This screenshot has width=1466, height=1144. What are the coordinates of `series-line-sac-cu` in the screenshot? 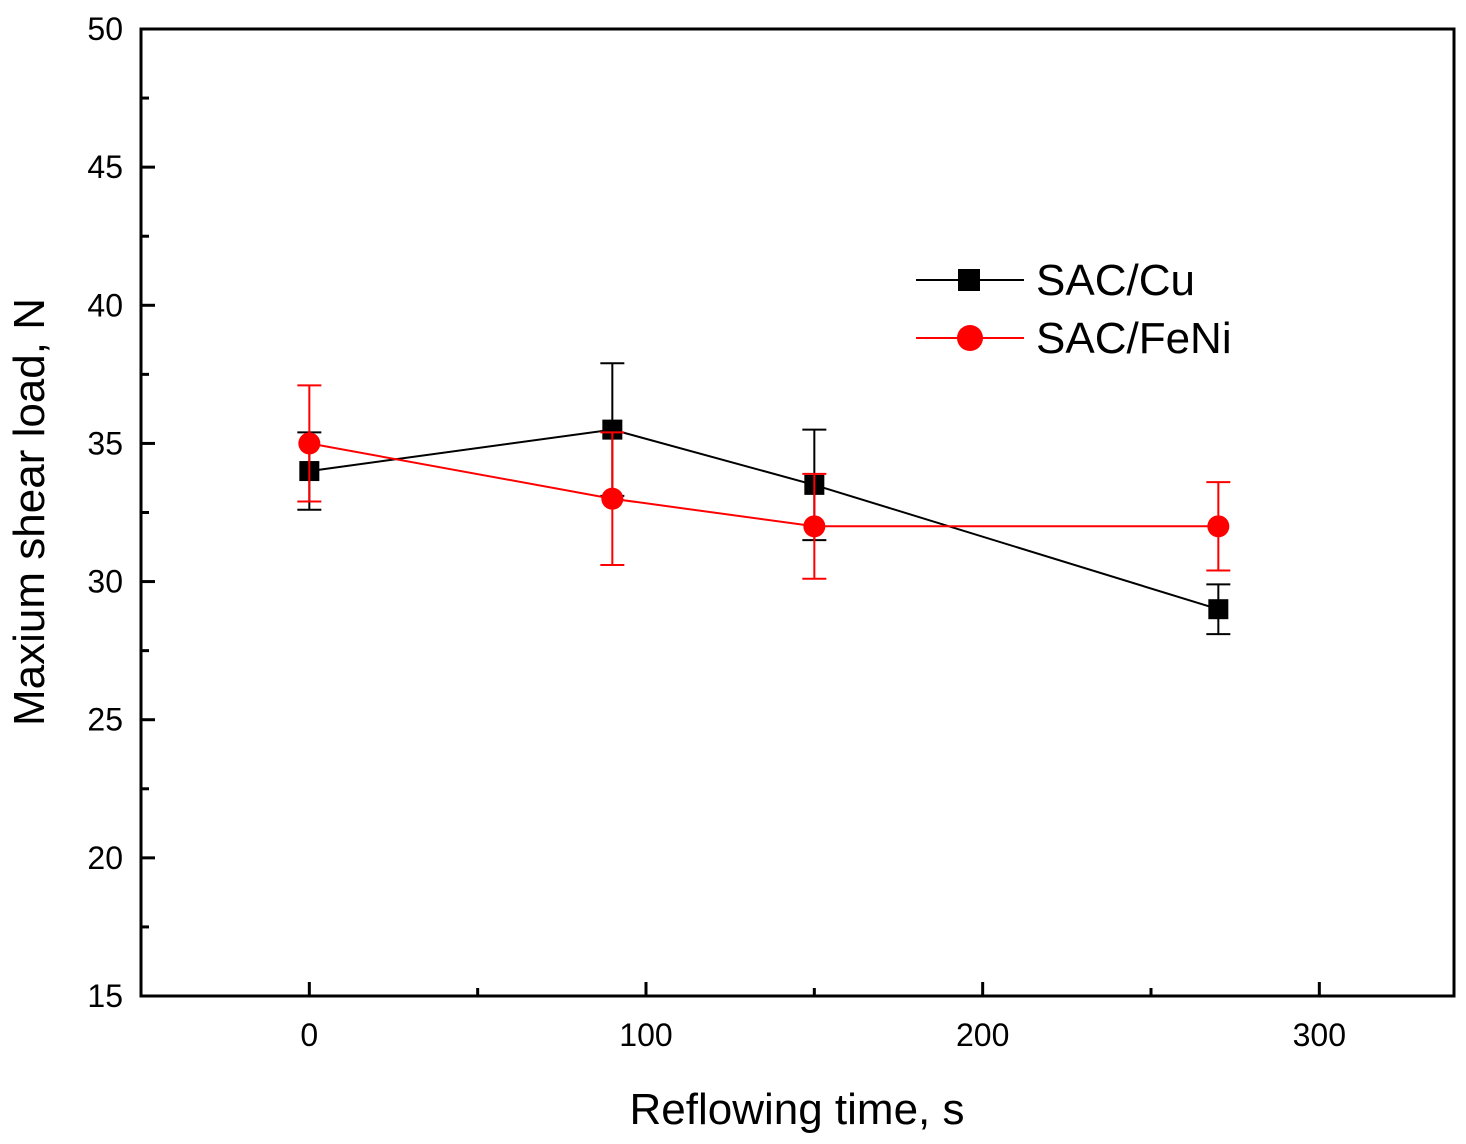 It's located at (764, 519).